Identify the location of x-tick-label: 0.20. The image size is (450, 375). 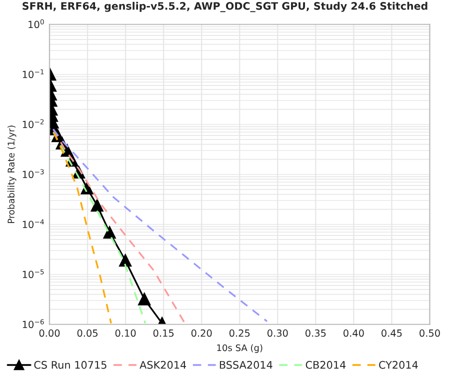
(201, 333).